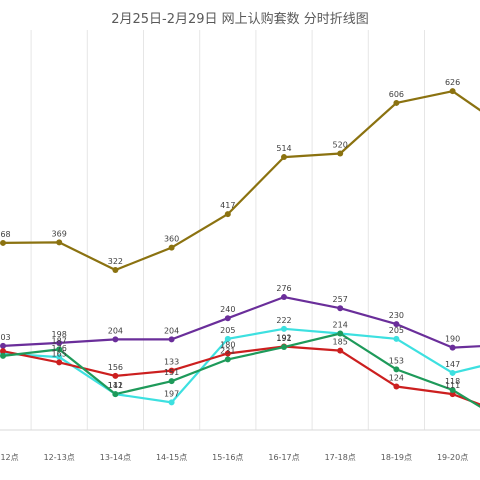  Describe the element at coordinates (283, 148) in the screenshot. I see `data-label: 514` at that location.